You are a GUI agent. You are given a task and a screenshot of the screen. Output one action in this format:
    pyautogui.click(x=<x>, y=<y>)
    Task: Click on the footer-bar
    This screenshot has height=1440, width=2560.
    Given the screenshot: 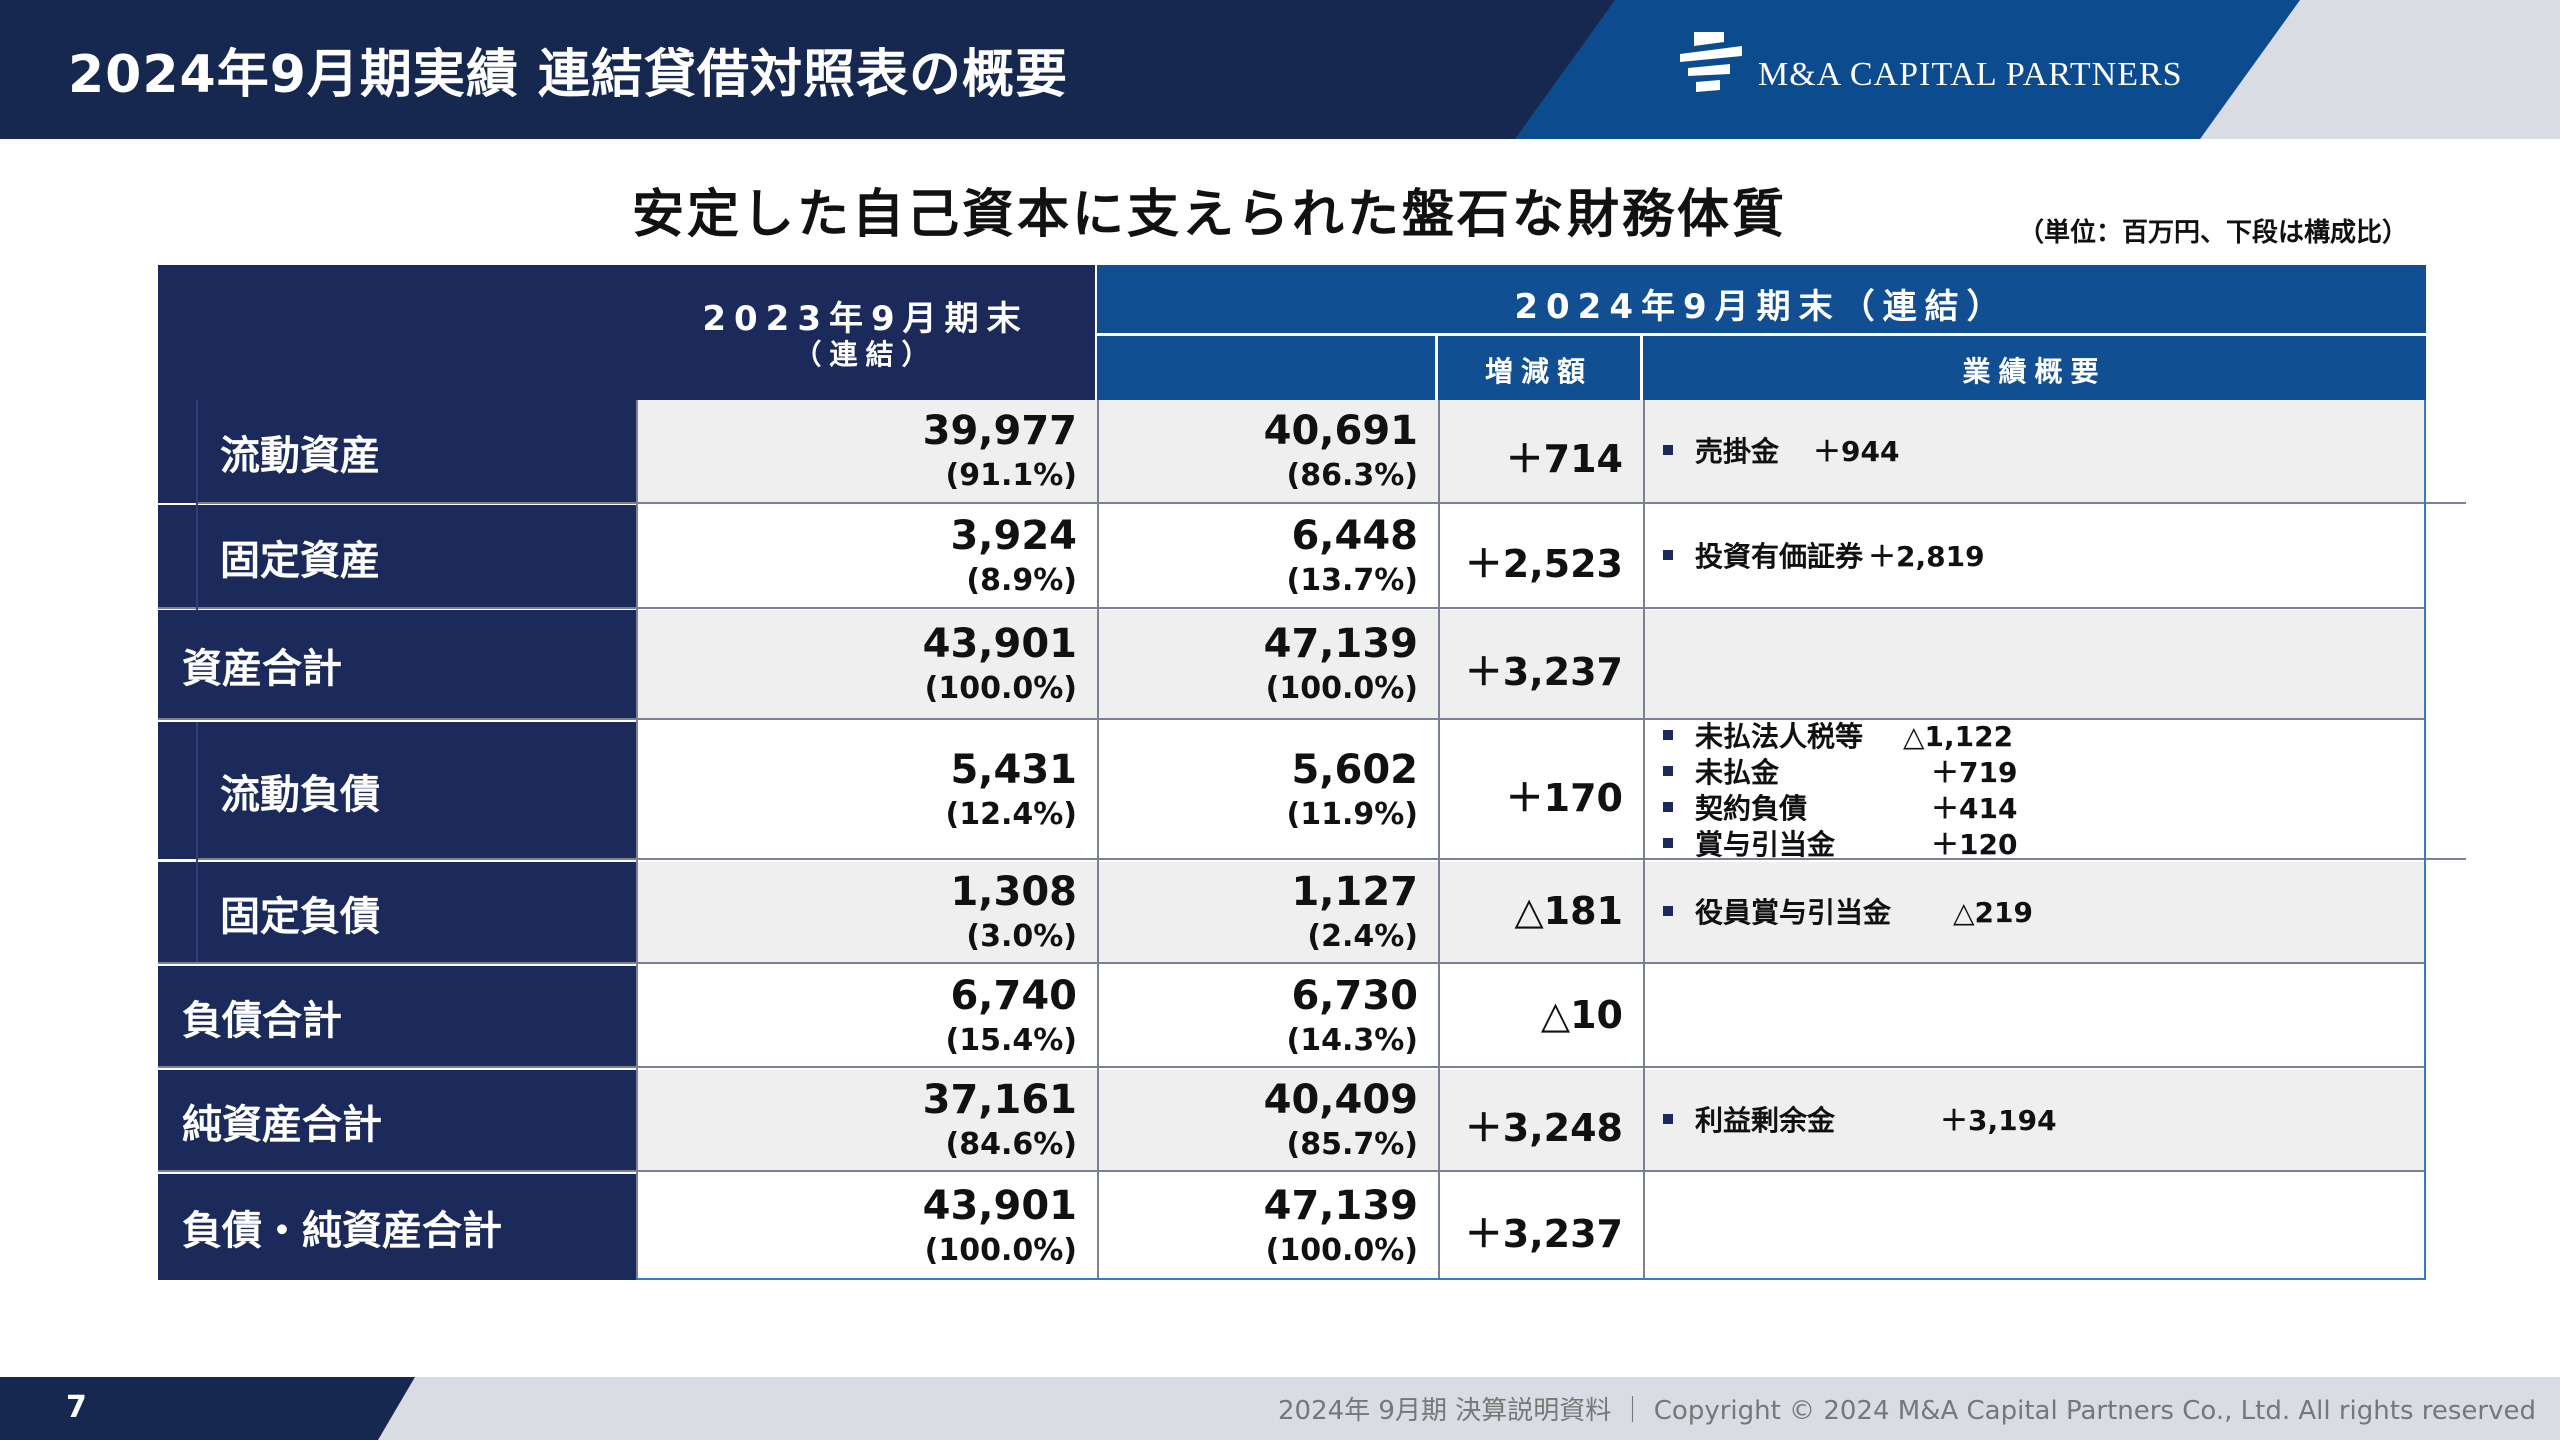 What is the action you would take?
    pyautogui.click(x=1280, y=1408)
    